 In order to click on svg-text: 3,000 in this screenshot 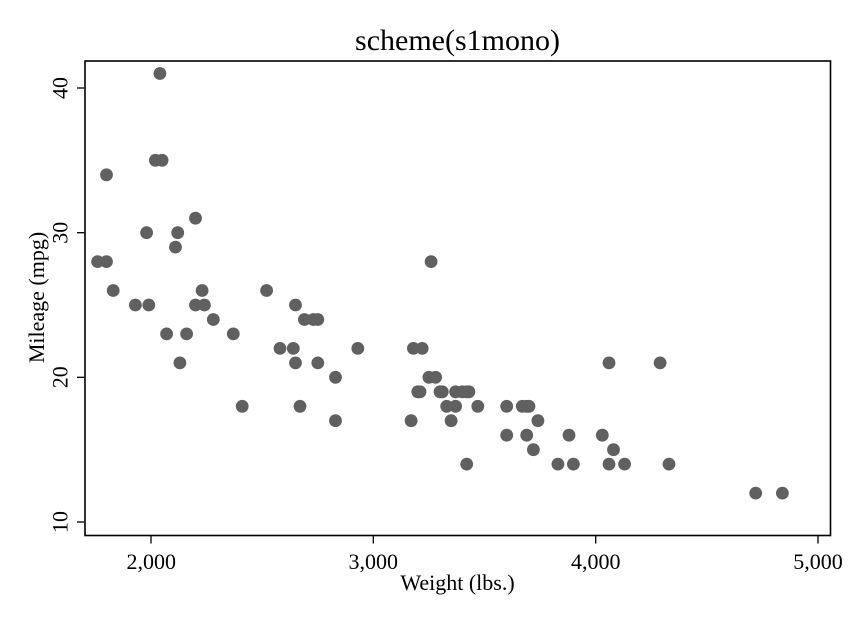, I will do `click(374, 561)`.